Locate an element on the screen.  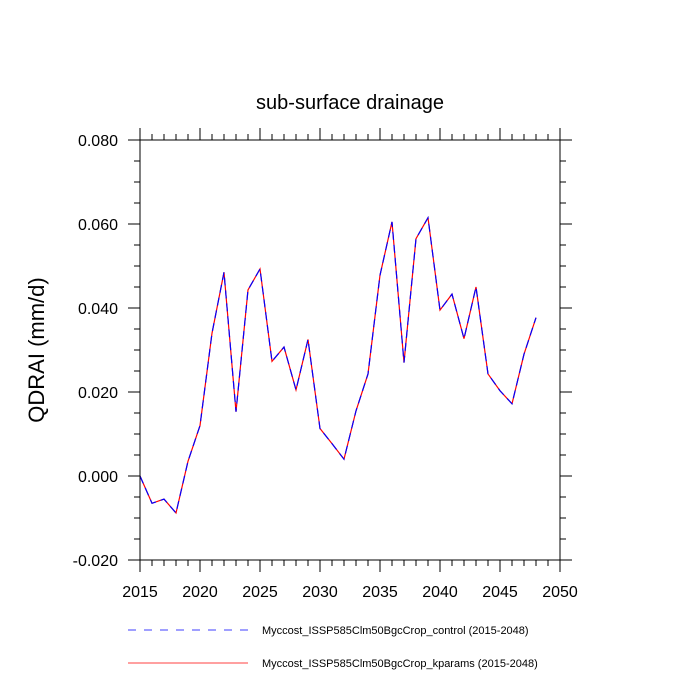
chart-title: sub-surface drainage is located at coordinates (350, 103).